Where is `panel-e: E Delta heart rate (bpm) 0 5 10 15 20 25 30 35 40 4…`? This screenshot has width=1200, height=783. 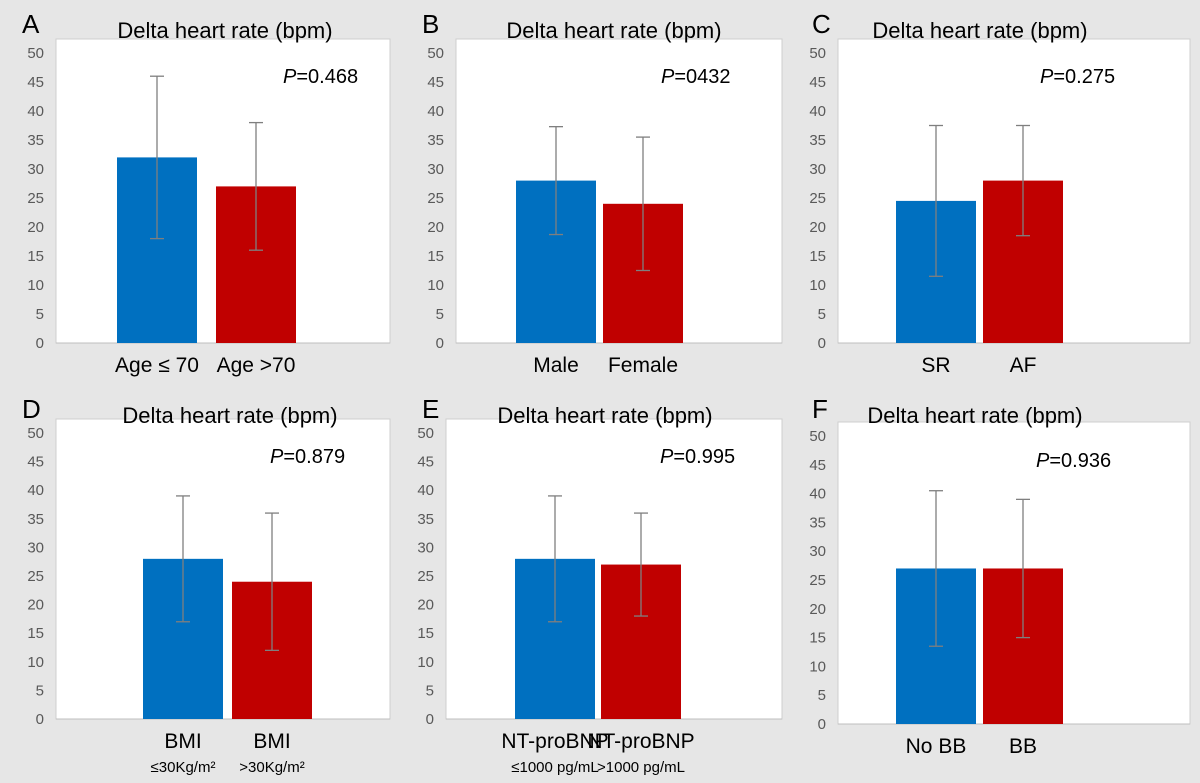
panel-e: E Delta heart rate (bpm) 0 5 10 15 20 25 30 35 40 4… is located at coordinates (600, 585).